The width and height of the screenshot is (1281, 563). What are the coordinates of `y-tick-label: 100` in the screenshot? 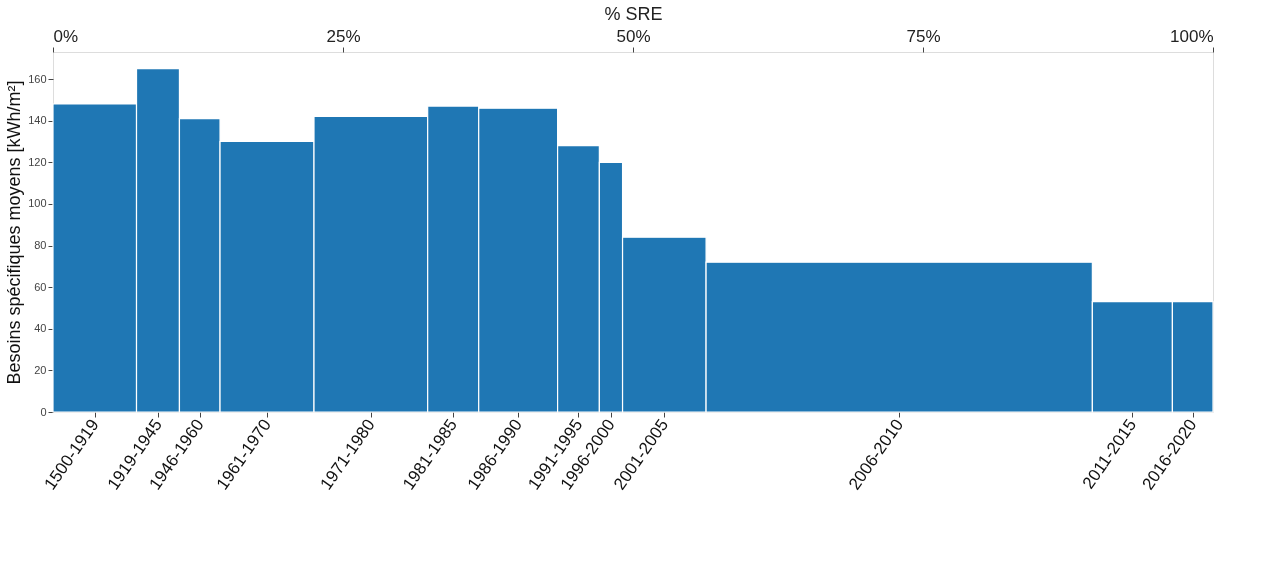 It's located at (37, 203).